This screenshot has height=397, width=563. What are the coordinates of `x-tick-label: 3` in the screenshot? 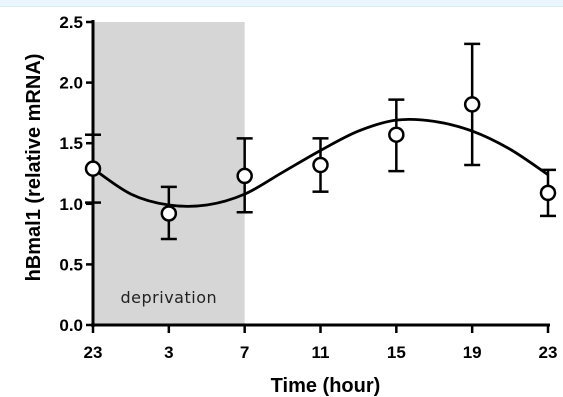 It's located at (168, 352).